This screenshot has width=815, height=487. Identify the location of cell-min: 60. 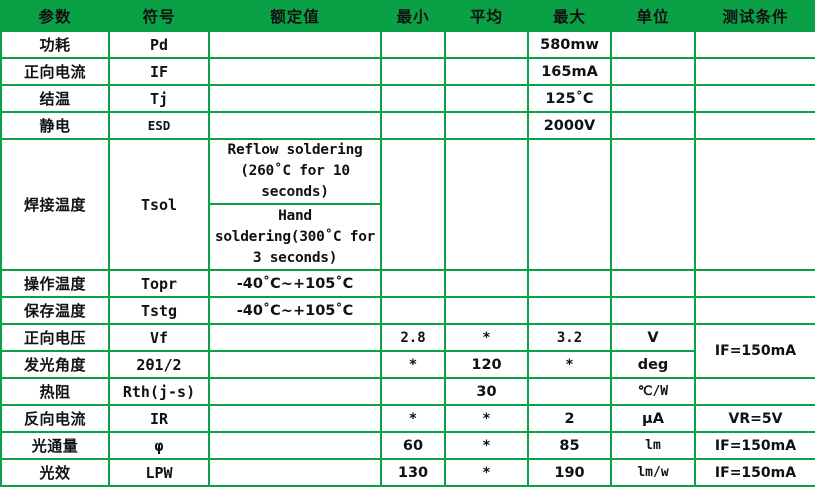
(413, 445).